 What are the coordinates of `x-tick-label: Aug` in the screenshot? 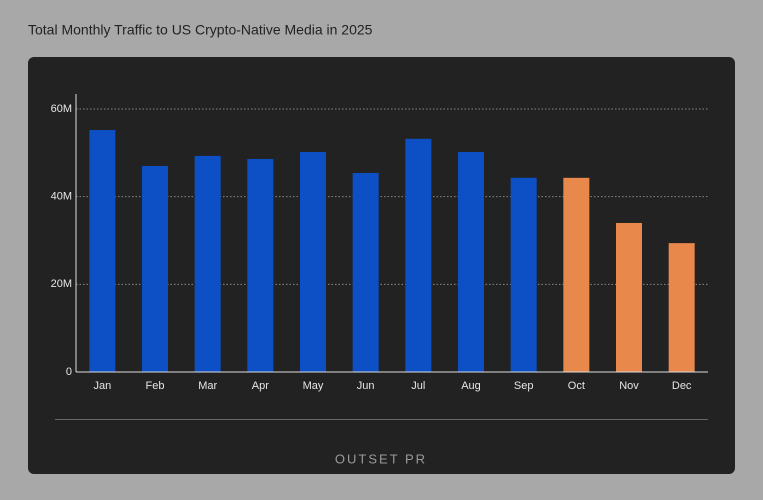 It's located at (471, 386).